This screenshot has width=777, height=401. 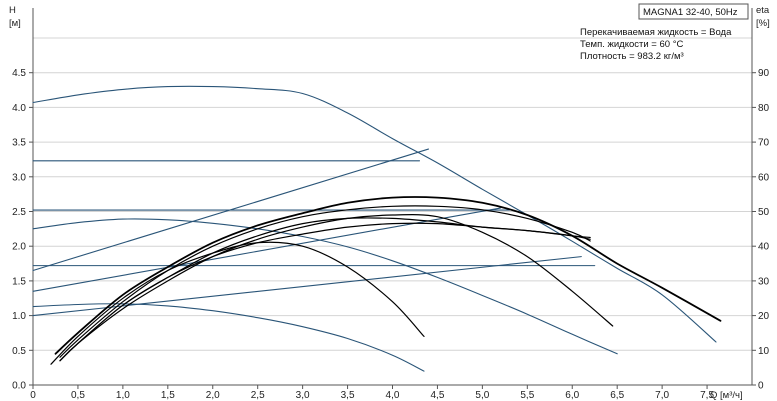 What do you see at coordinates (19, 351) in the screenshot?
I see `y-left-tick-label: 0.5` at bounding box center [19, 351].